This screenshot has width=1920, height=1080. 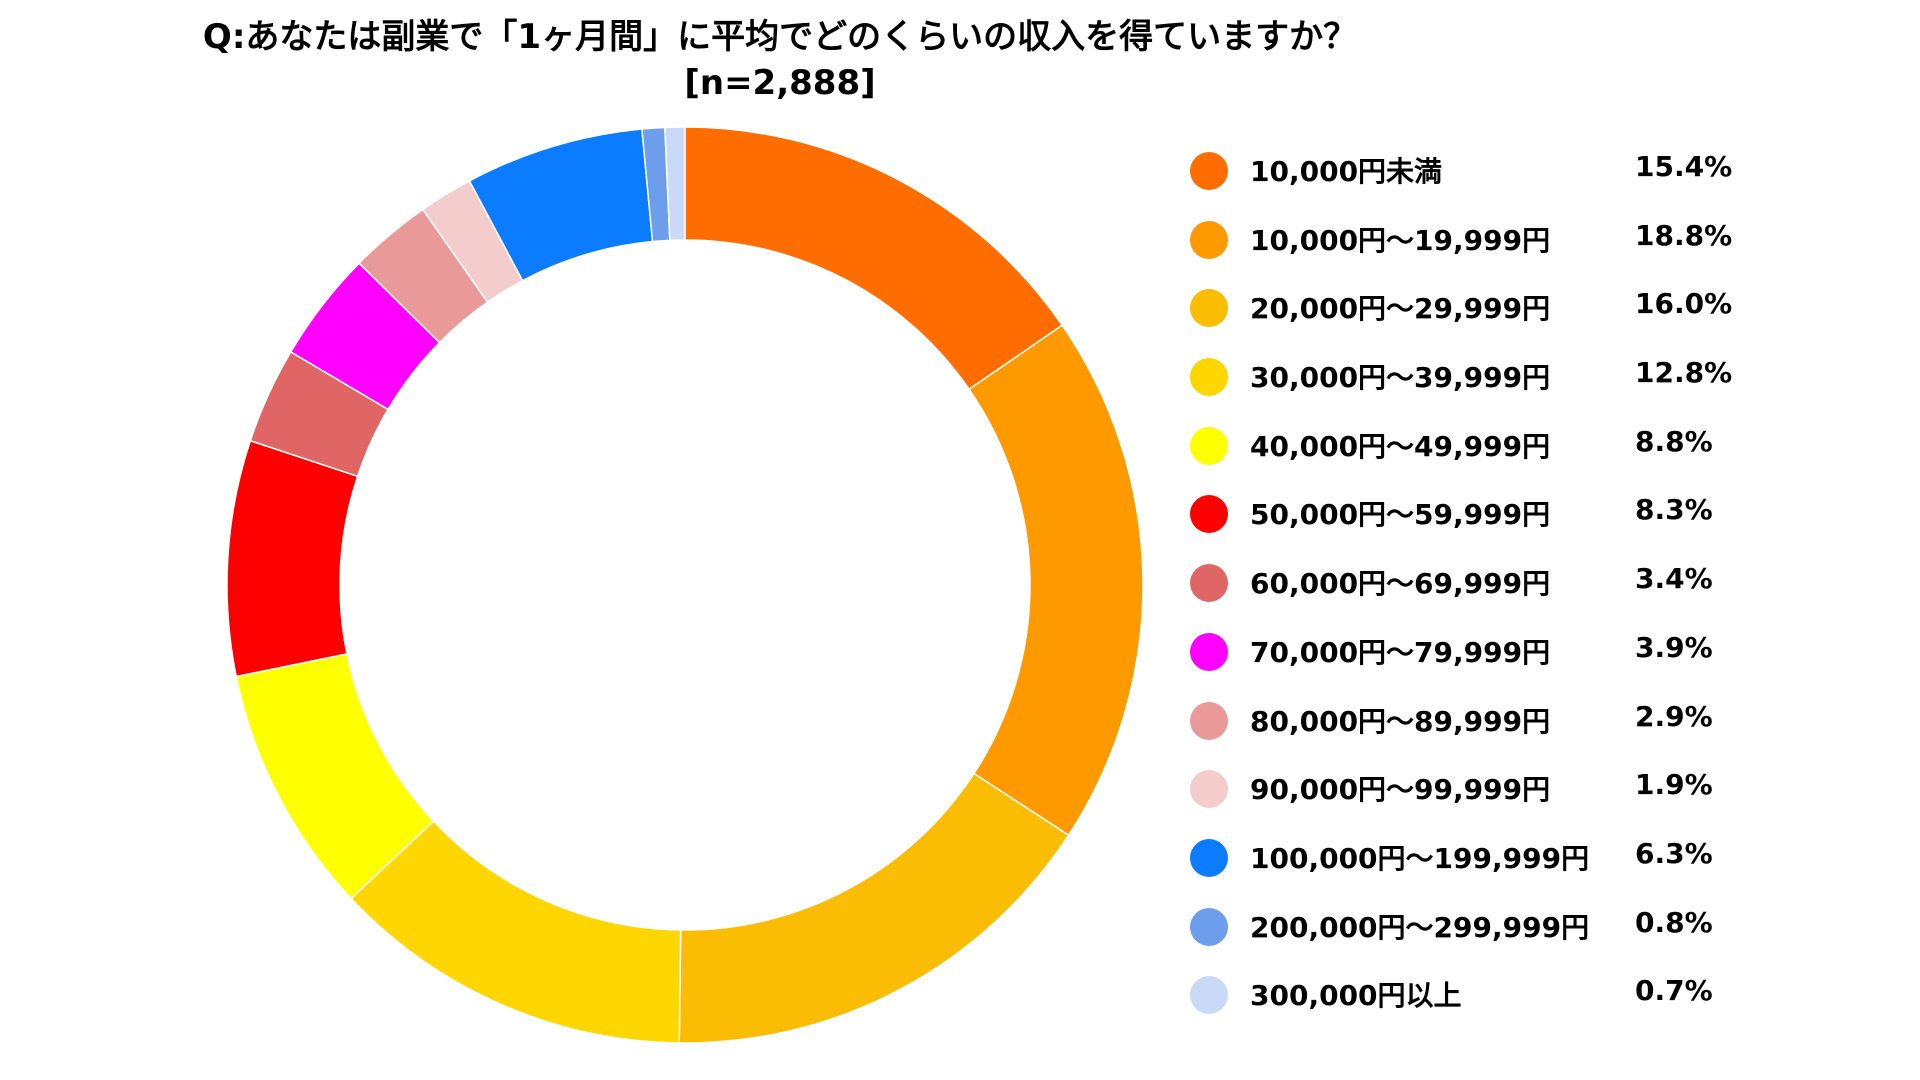 I want to click on legend-item: 100,000円～199,999円 6.3%, so click(x=1460, y=861).